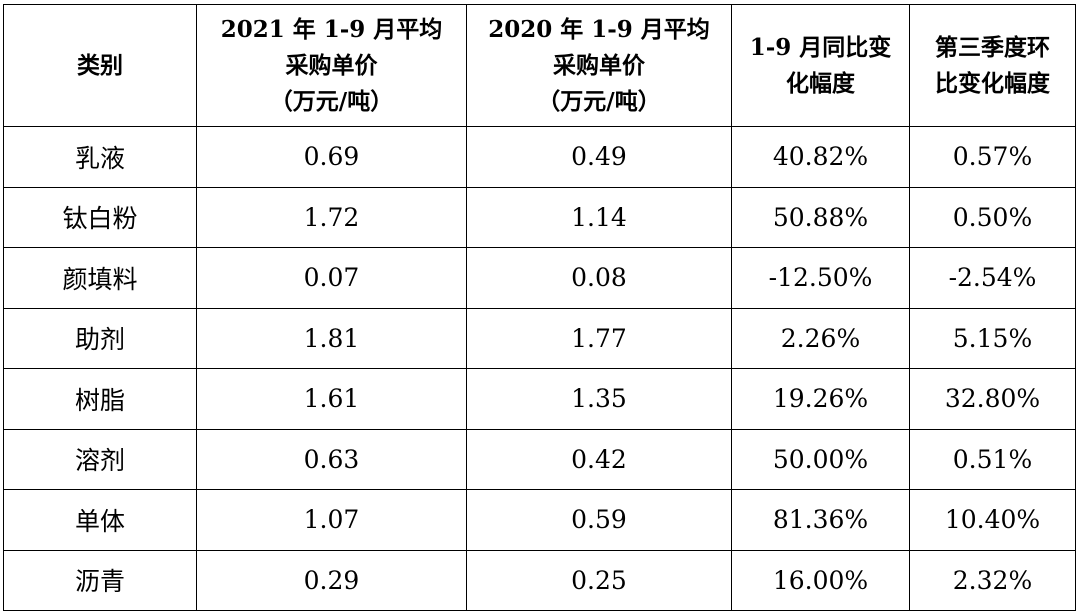  I want to click on cell-price-2021: 0.63, so click(331, 459).